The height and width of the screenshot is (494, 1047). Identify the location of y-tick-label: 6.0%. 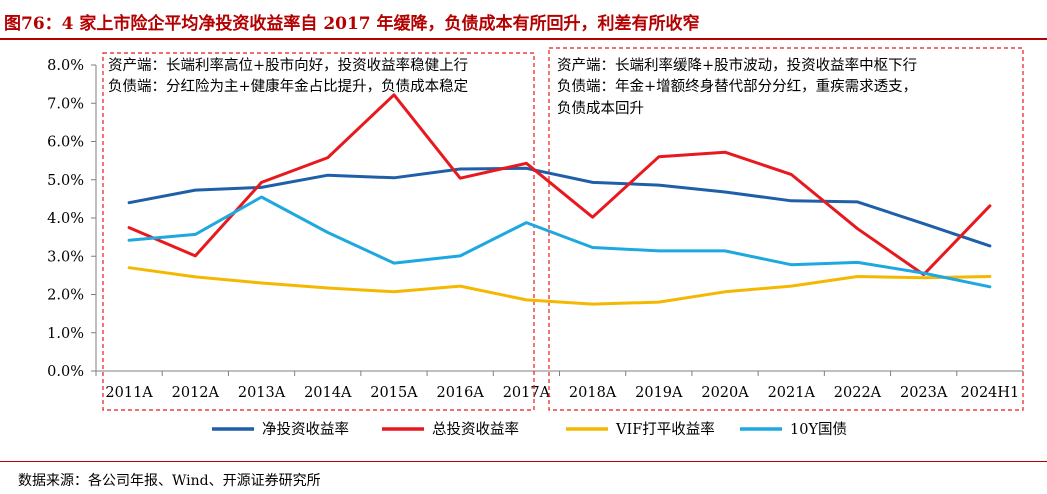
(65, 143).